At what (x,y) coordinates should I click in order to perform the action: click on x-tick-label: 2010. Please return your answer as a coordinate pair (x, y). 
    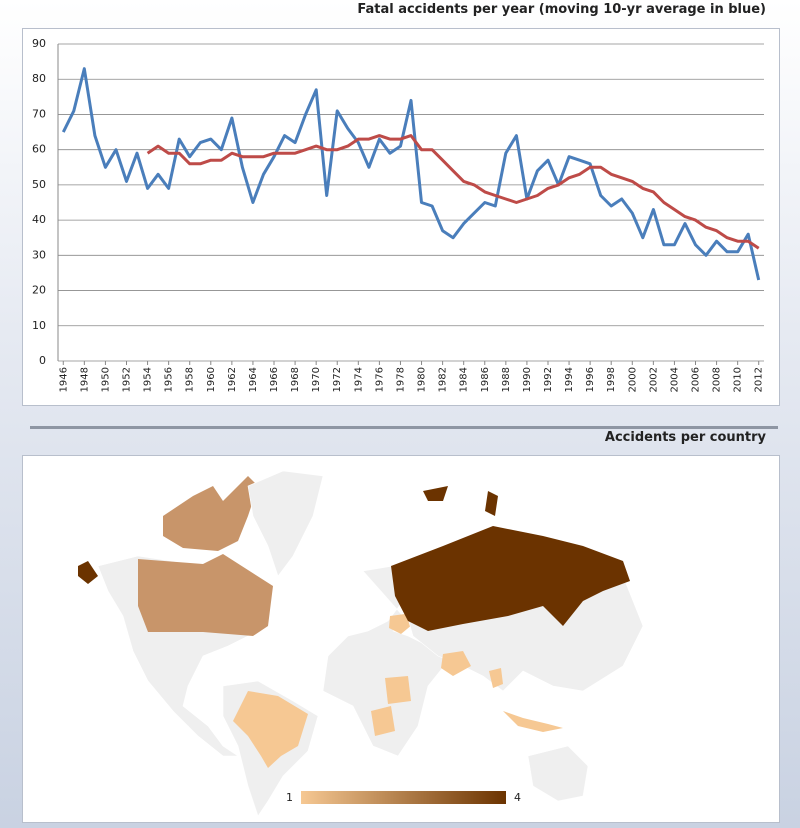
    Looking at the image, I should click on (738, 379).